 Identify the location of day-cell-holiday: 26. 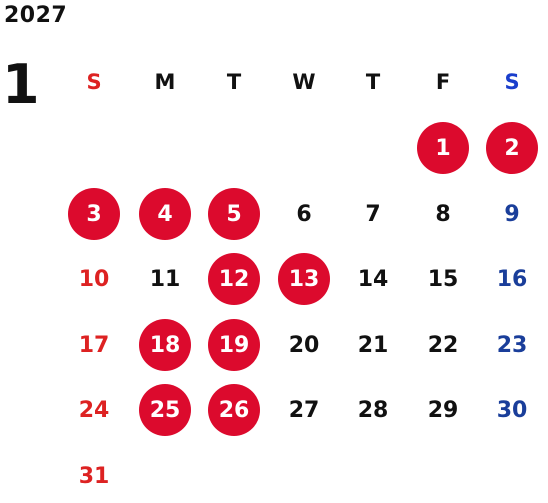
(234, 410).